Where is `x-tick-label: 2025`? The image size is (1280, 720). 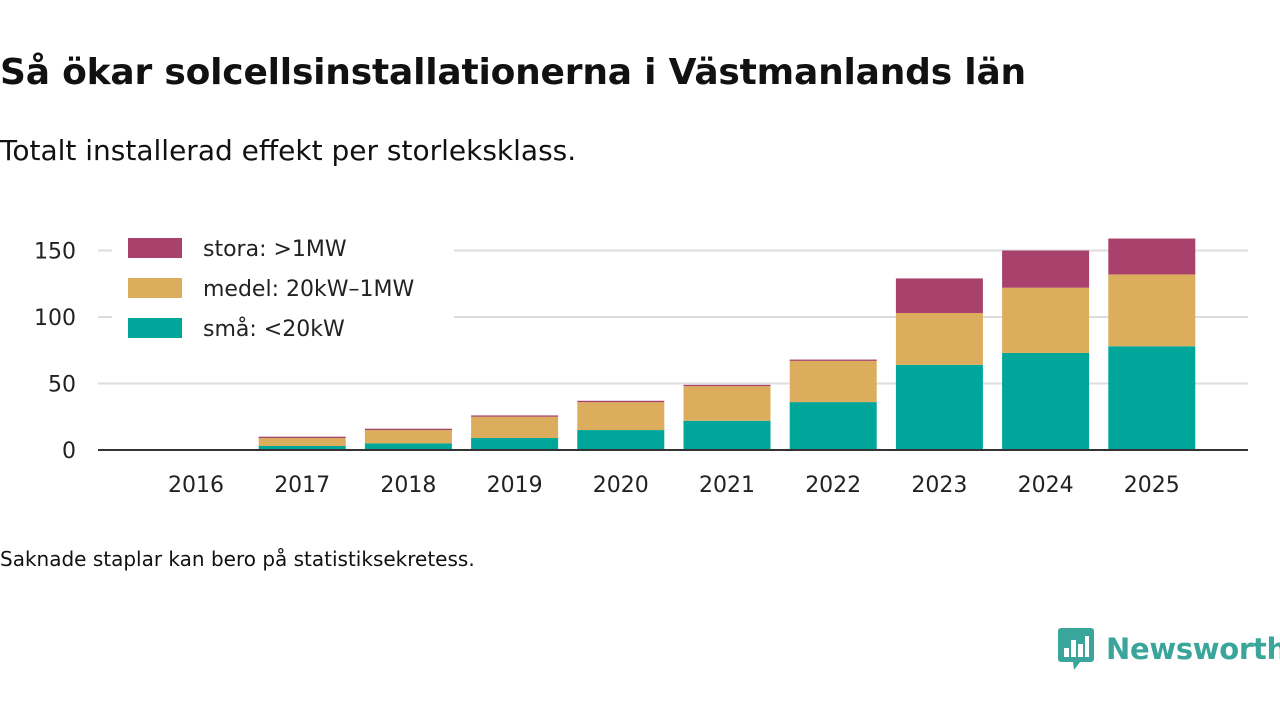
x-tick-label: 2025 is located at coordinates (1152, 485).